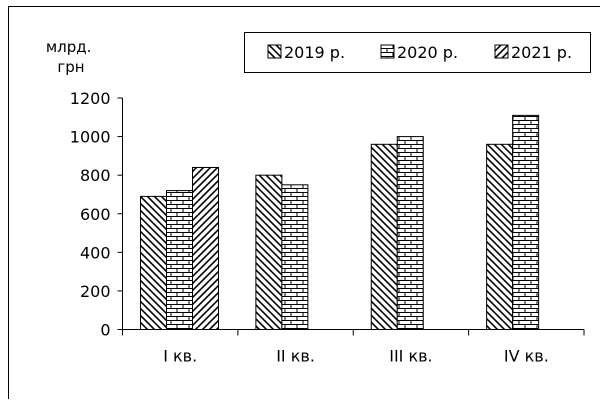 This screenshot has width=600, height=403. I want to click on legend-swatch-2021, so click(501, 51).